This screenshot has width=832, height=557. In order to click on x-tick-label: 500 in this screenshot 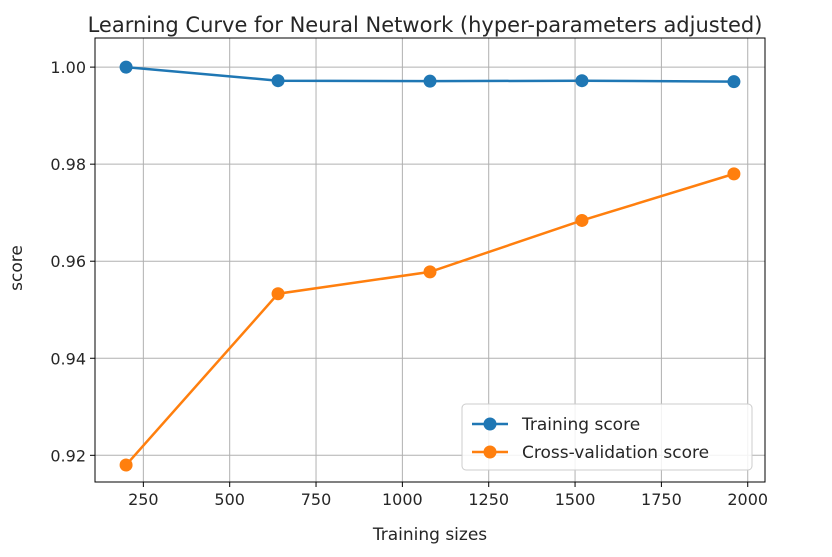, I will do `click(229, 499)`.